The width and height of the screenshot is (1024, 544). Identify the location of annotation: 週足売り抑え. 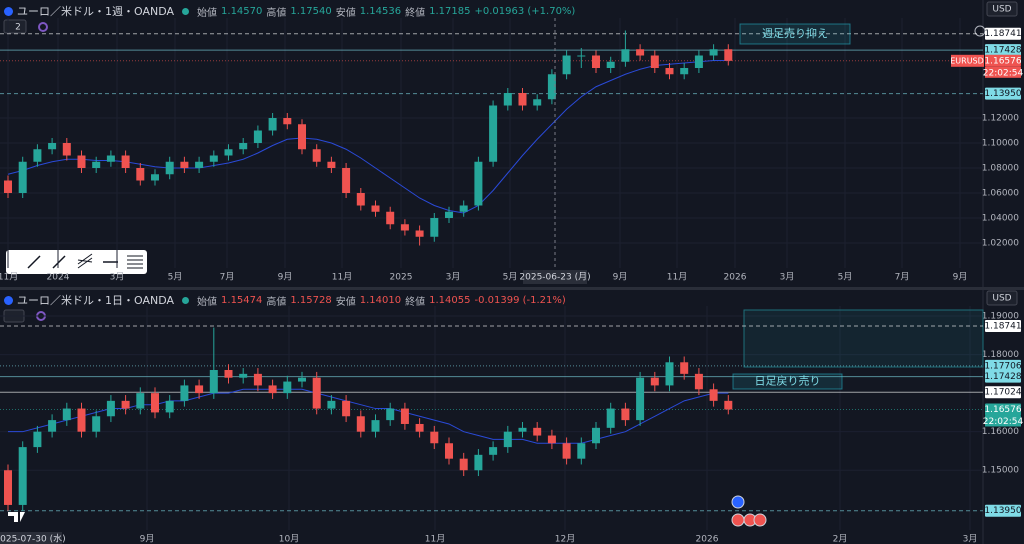
(795, 33).